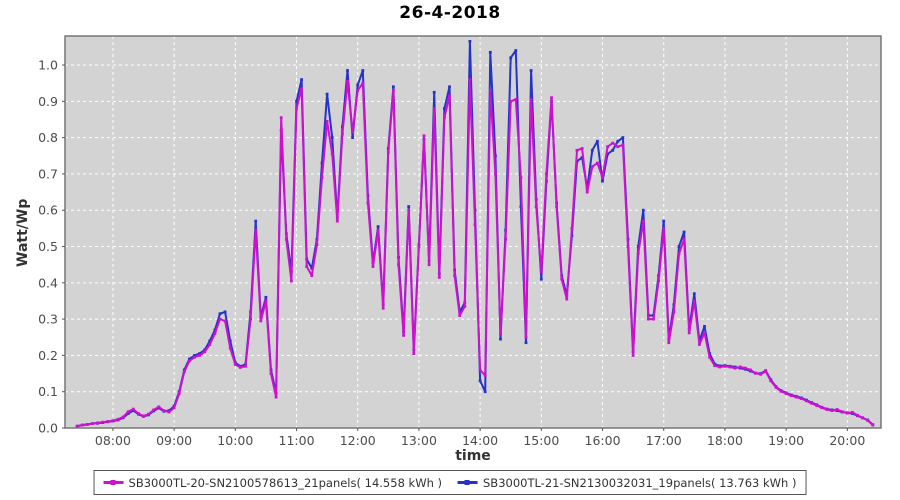 This screenshot has height=500, width=900. What do you see at coordinates (48, 319) in the screenshot?
I see `y-tick-label: 0.3` at bounding box center [48, 319].